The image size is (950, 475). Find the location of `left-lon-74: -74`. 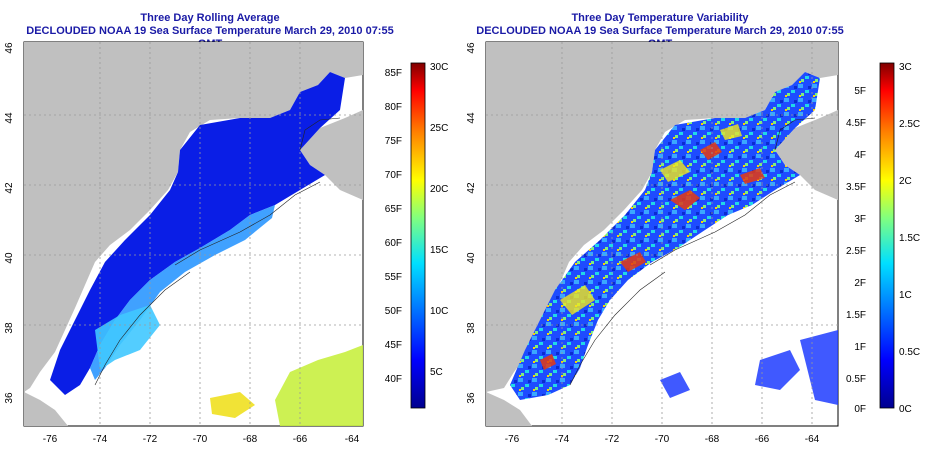

left-lon-74: -74 is located at coordinates (100, 439).